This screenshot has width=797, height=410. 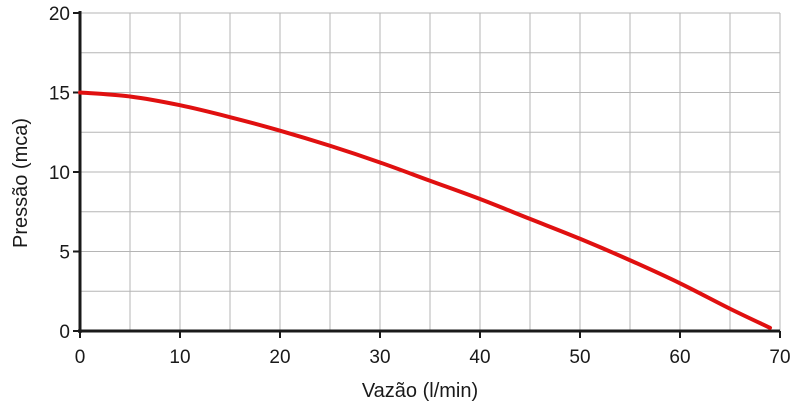 I want to click on x-tick-label: 50, so click(x=579, y=357).